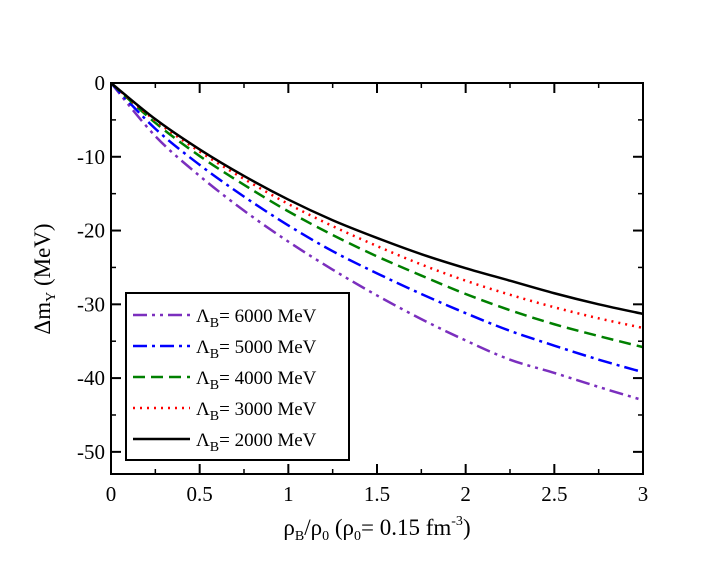 The image size is (726, 561). Describe the element at coordinates (256, 442) in the screenshot. I see `legend-label: ΛB= 2000 MeV` at that location.